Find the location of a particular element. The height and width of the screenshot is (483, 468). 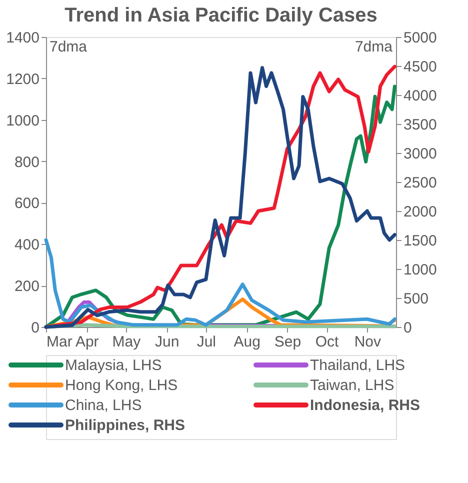

y2-tick-label: 3500 is located at coordinates (420, 125).